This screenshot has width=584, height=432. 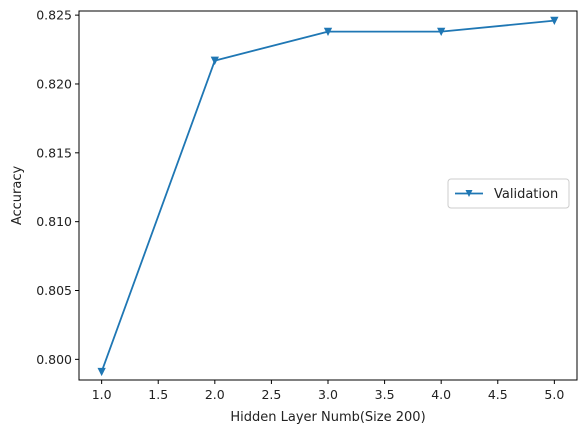 What do you see at coordinates (526, 194) in the screenshot?
I see `legend-label: Validation` at bounding box center [526, 194].